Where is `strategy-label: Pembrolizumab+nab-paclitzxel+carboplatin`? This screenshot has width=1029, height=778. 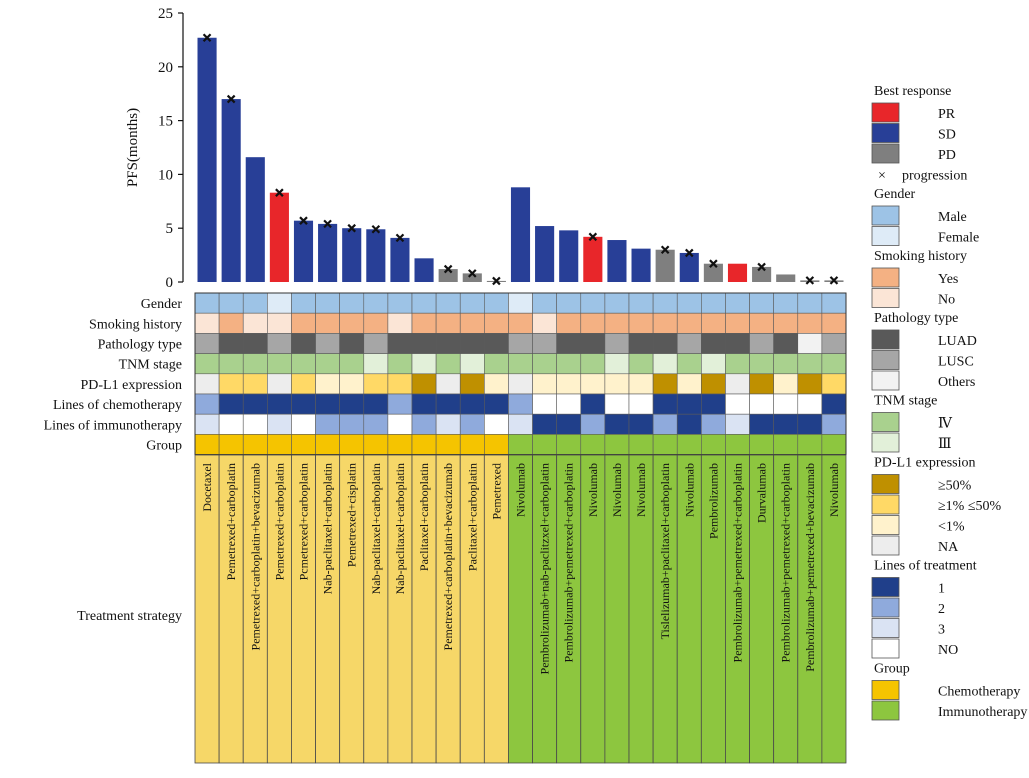
strategy-label: Pembrolizumab+nab-paclitzxel+carboplatin is located at coordinates (545, 568).